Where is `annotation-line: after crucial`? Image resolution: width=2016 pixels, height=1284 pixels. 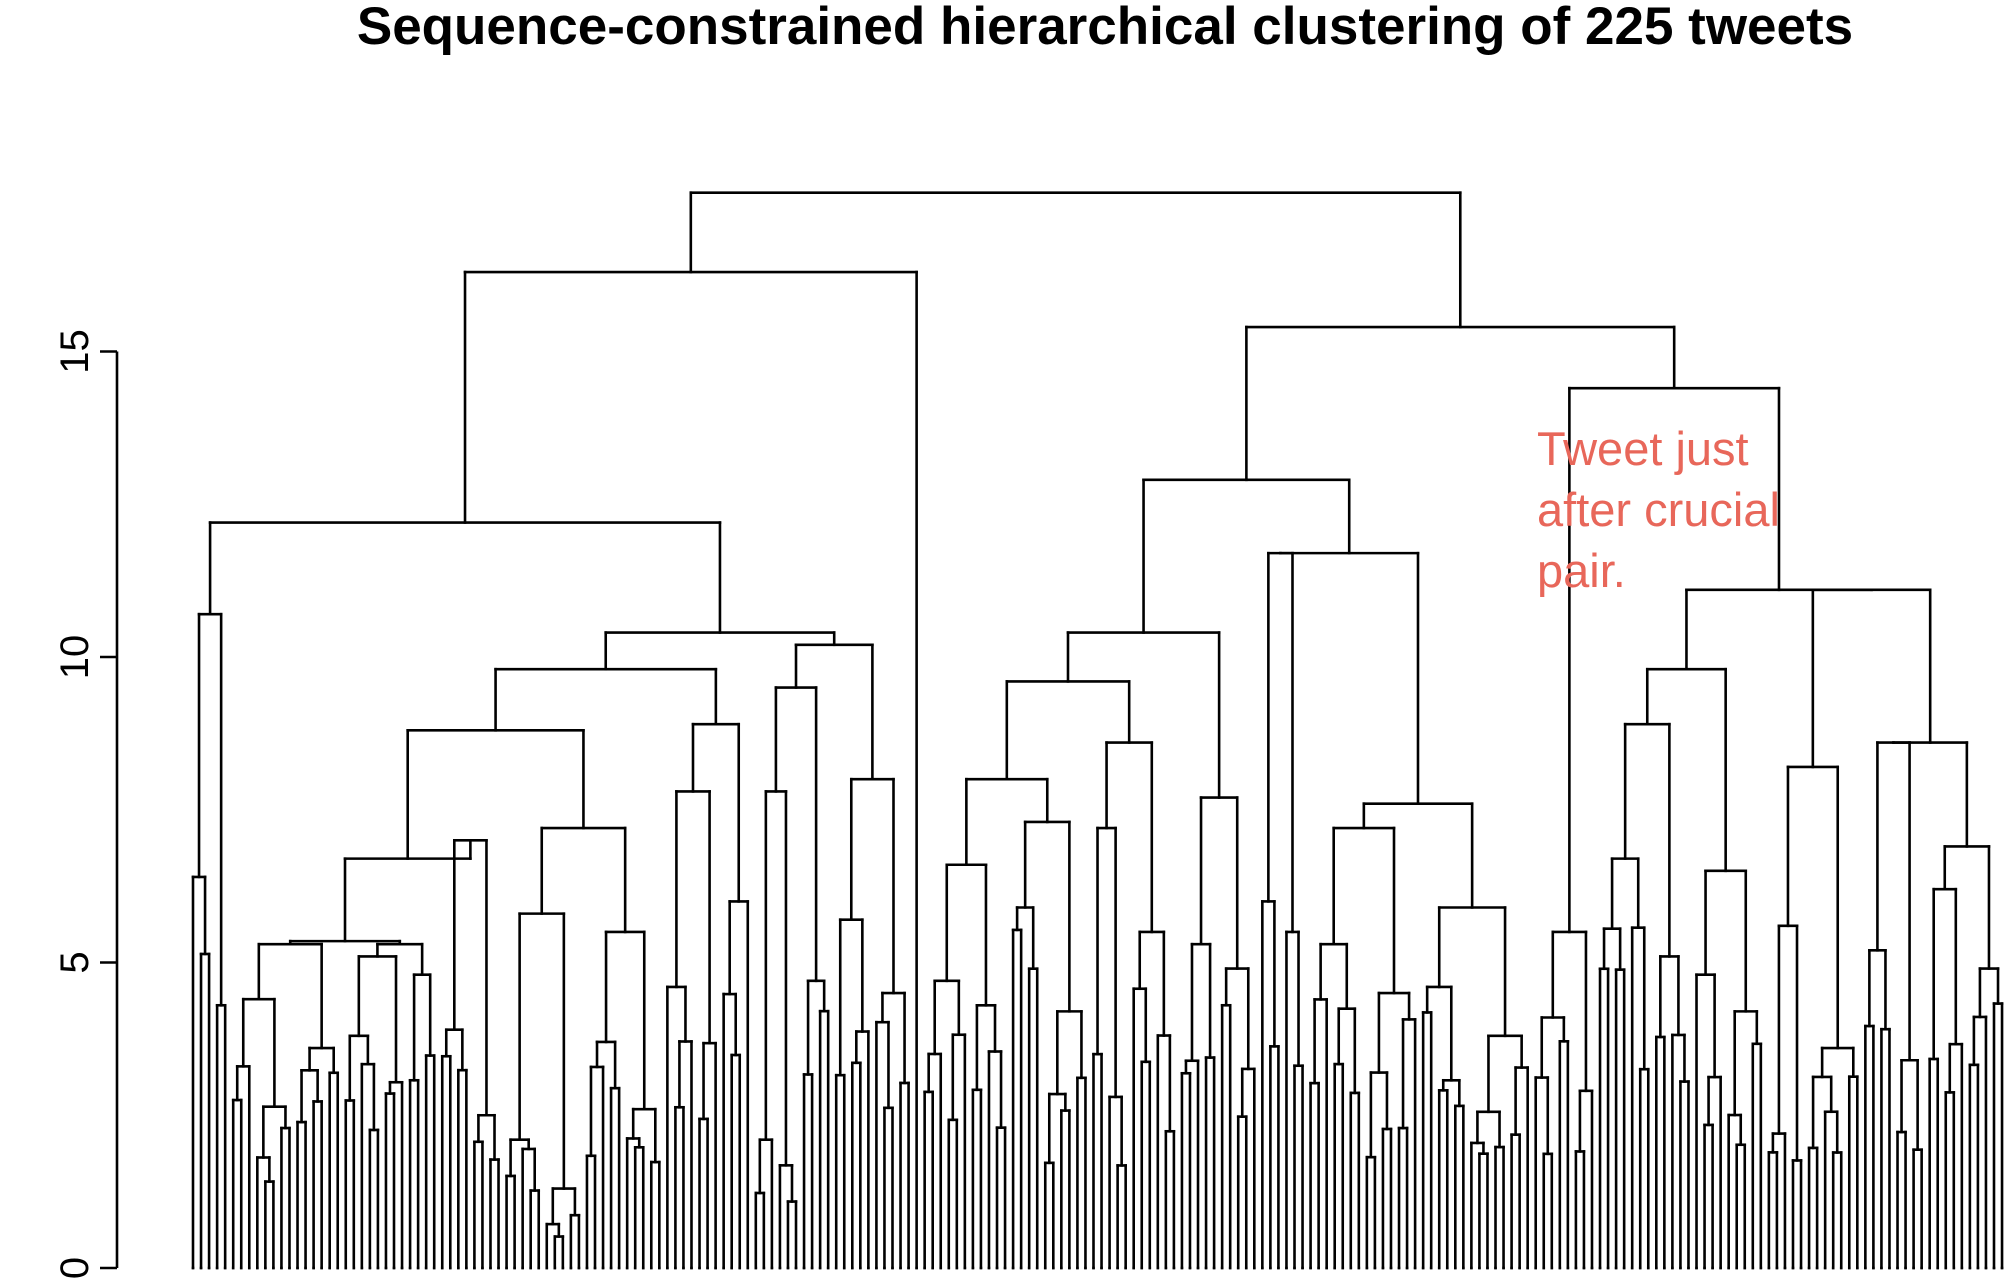 annotation-line: after crucial is located at coordinates (1658, 509).